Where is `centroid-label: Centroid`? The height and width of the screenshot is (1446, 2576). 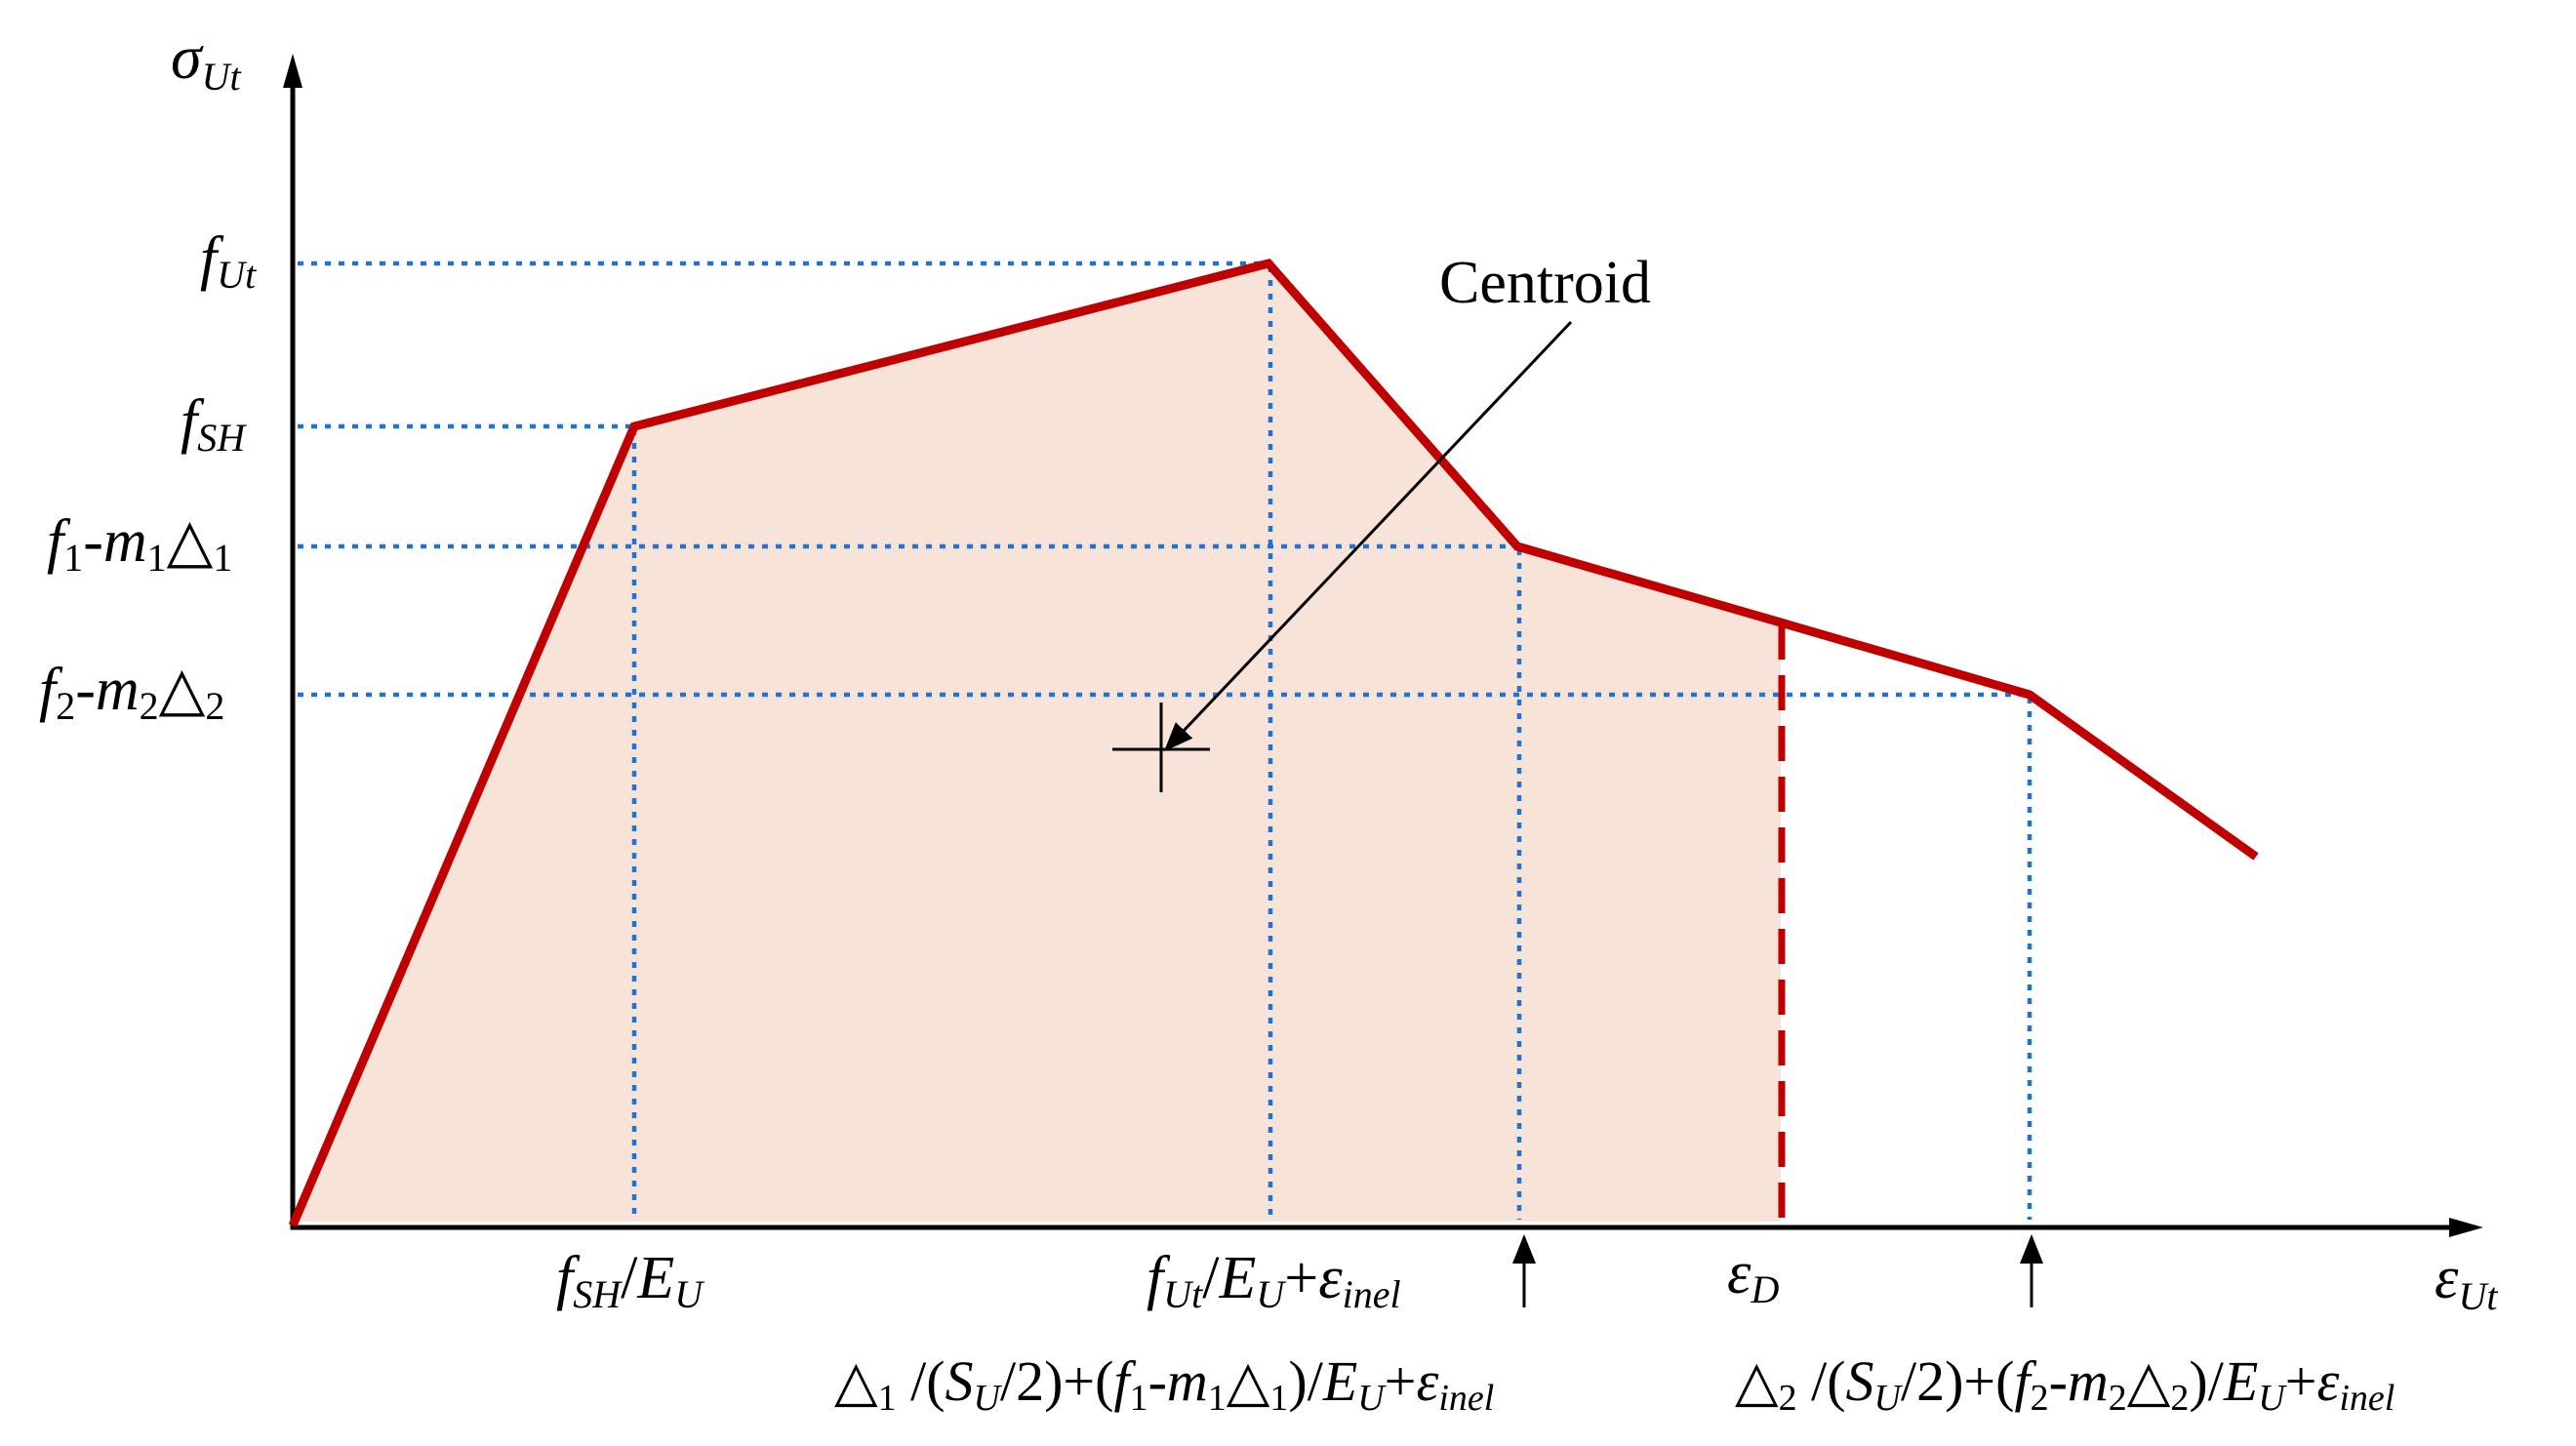
centroid-label: Centroid is located at coordinates (1545, 283).